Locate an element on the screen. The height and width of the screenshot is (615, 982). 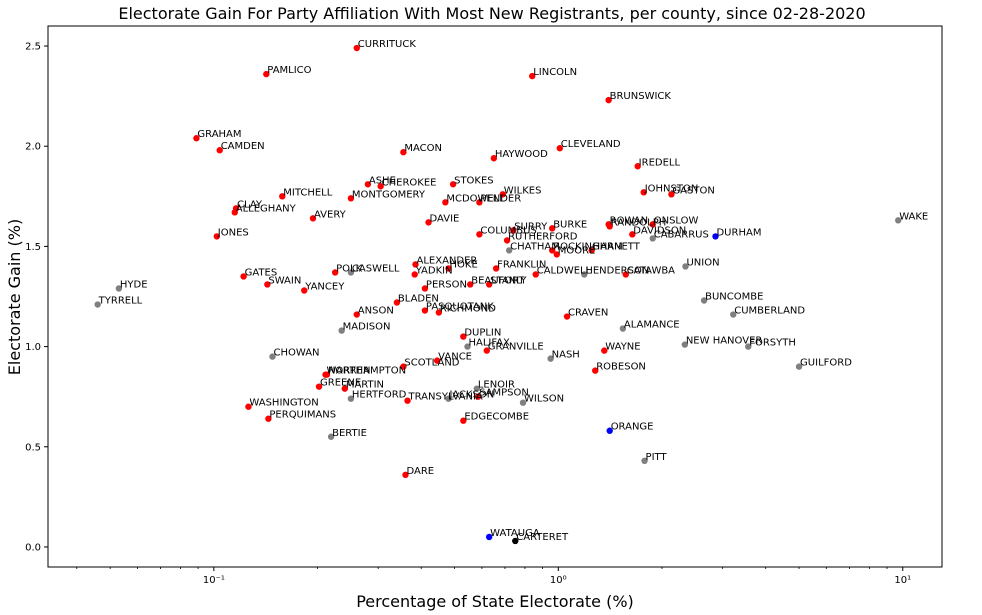
point-label: ALEXANDER is located at coordinates (447, 260).